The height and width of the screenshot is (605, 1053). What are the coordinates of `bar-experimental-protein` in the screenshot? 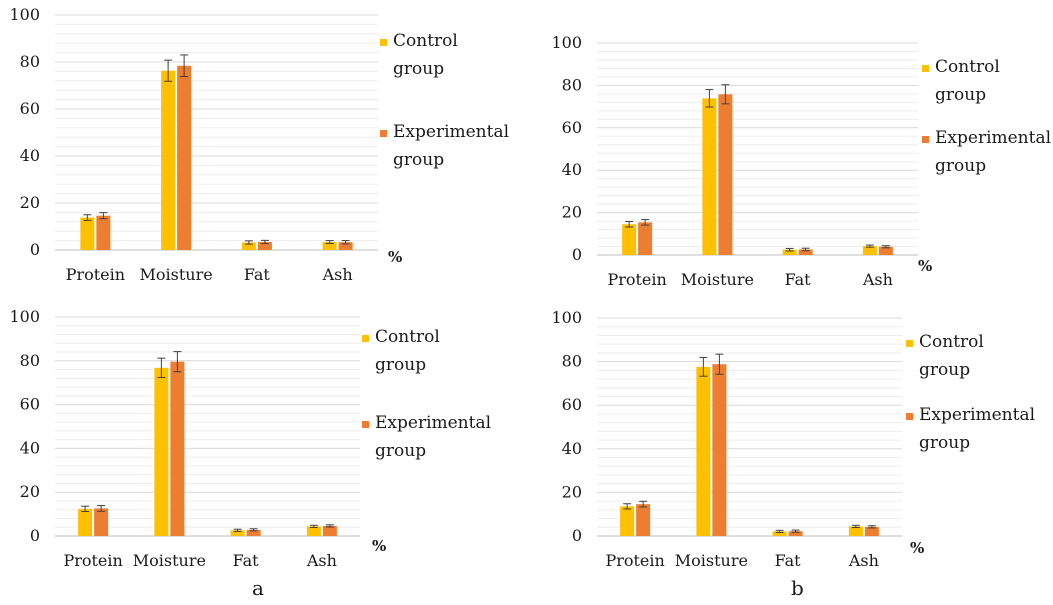 It's located at (103, 232).